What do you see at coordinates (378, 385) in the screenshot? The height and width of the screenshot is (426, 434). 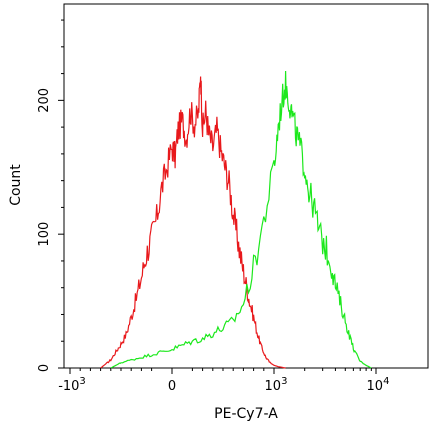 I see `x-tick-label: 10⁴` at bounding box center [378, 385].